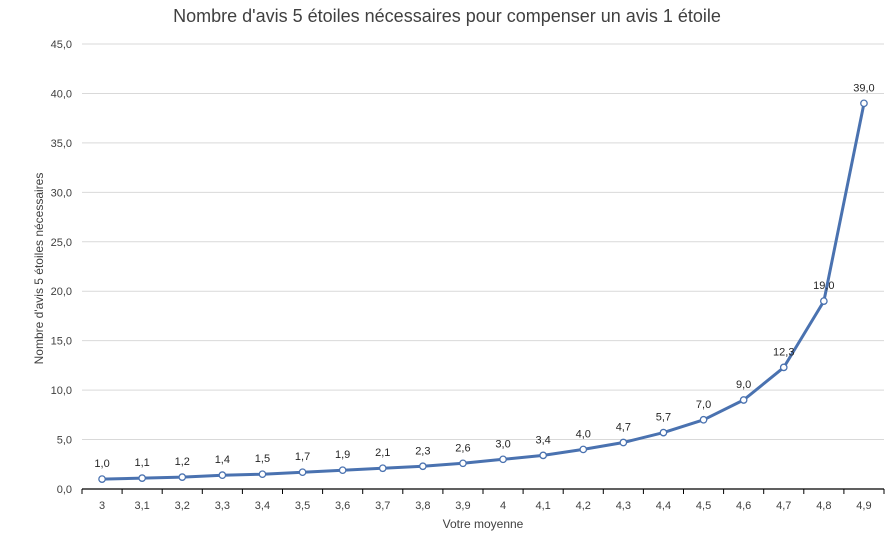  What do you see at coordinates (61, 243) in the screenshot?
I see `y-tick-label: 25,0` at bounding box center [61, 243].